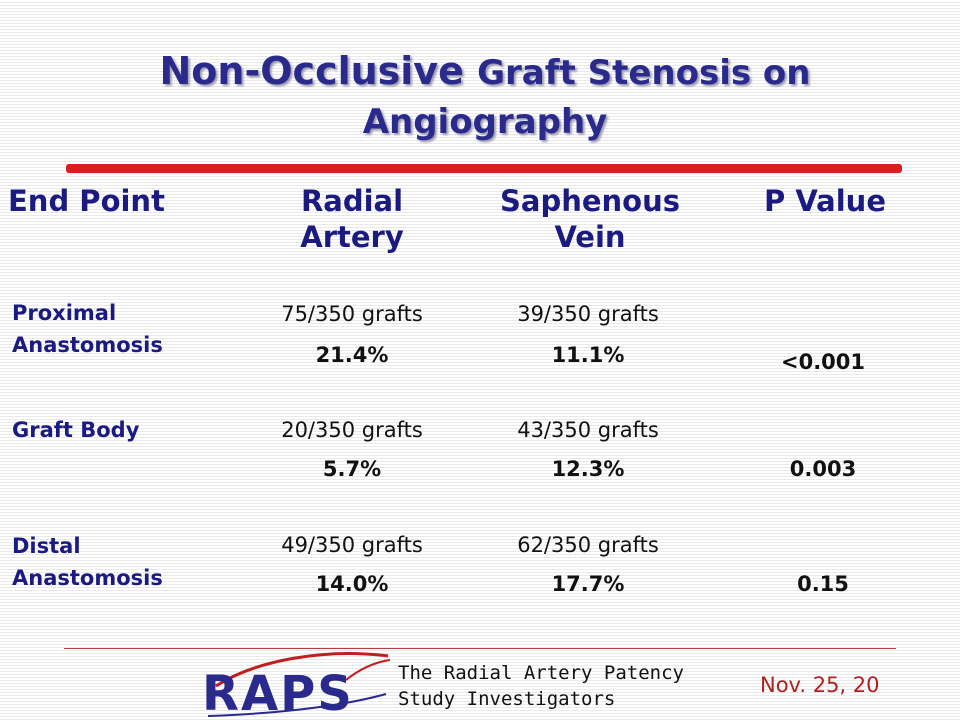 The height and width of the screenshot is (720, 960). What do you see at coordinates (484, 168) in the screenshot?
I see `title-underline` at bounding box center [484, 168].